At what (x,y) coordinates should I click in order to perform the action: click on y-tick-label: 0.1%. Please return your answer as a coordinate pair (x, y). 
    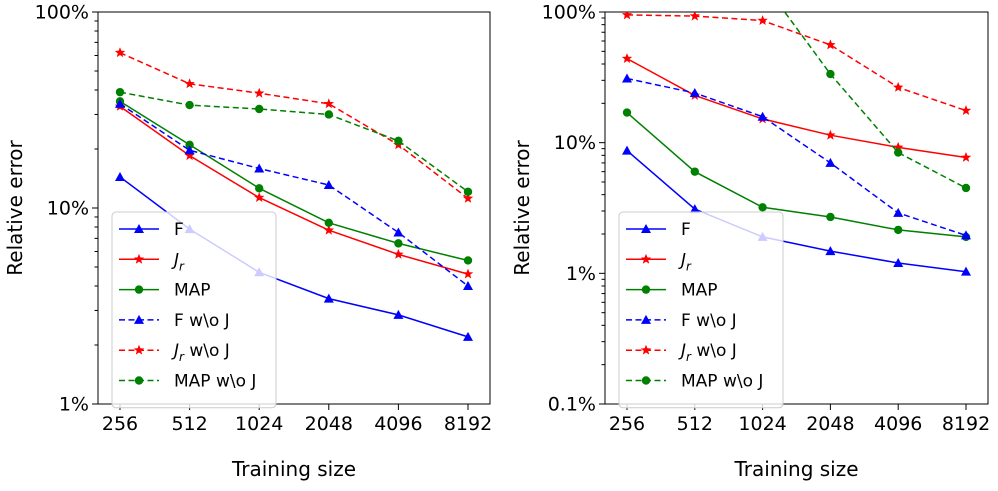
    Looking at the image, I should click on (572, 405).